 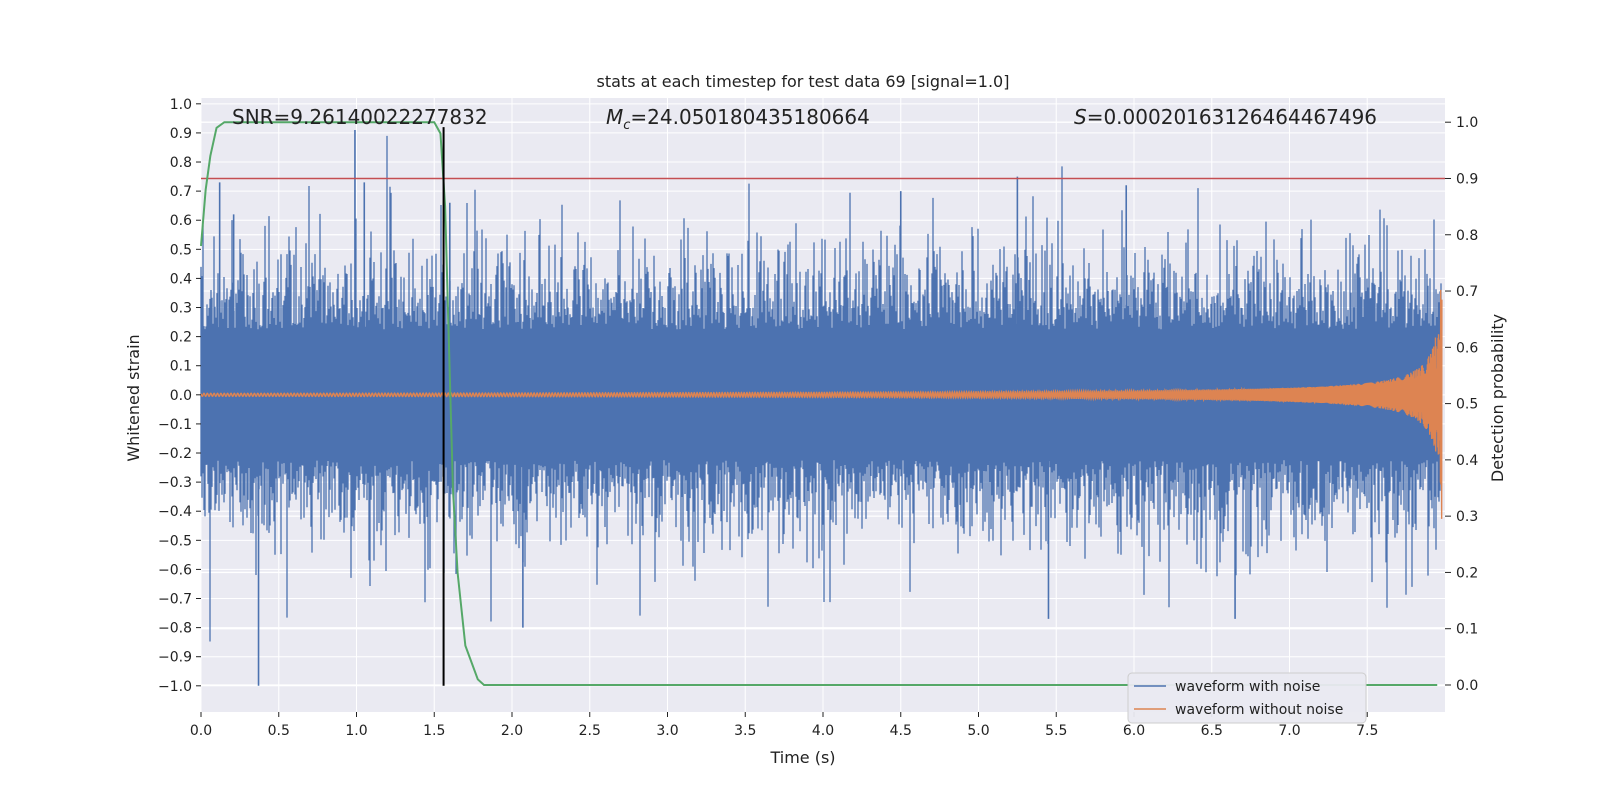 What do you see at coordinates (978, 731) in the screenshot?
I see `x-tick-label: 5.0` at bounding box center [978, 731].